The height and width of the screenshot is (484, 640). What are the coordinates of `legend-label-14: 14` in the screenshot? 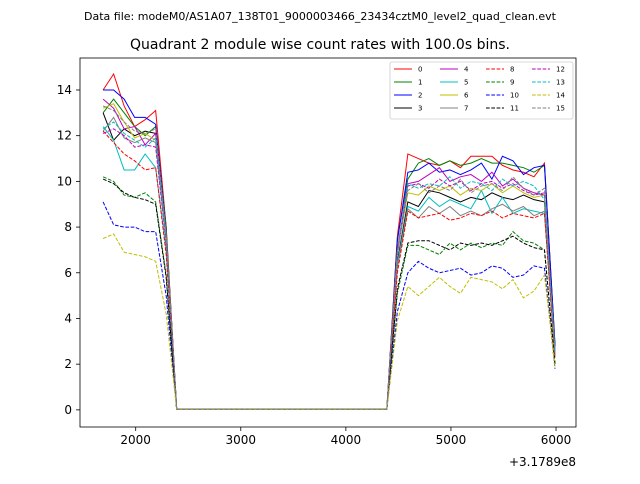 It's located at (560, 96).